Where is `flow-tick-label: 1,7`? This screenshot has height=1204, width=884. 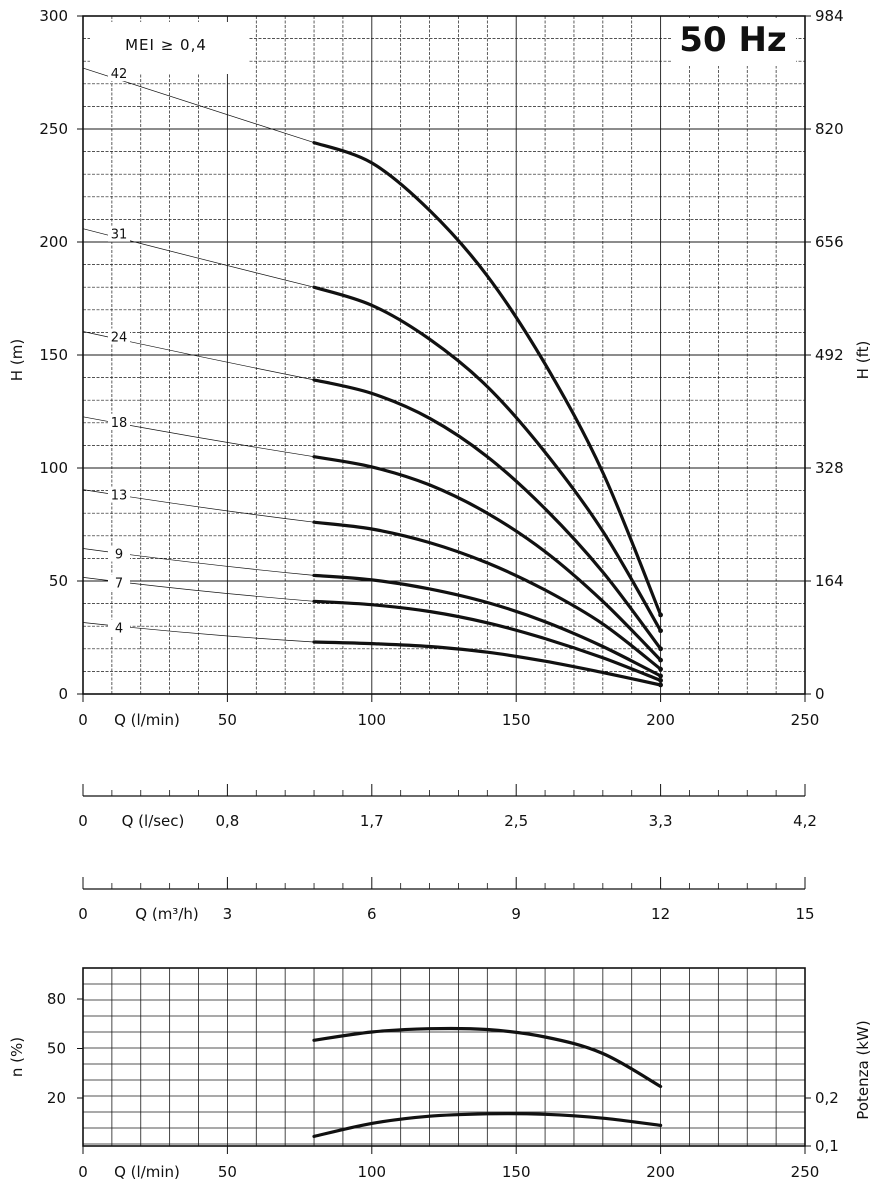 flow-tick-label: 1,7 is located at coordinates (372, 821).